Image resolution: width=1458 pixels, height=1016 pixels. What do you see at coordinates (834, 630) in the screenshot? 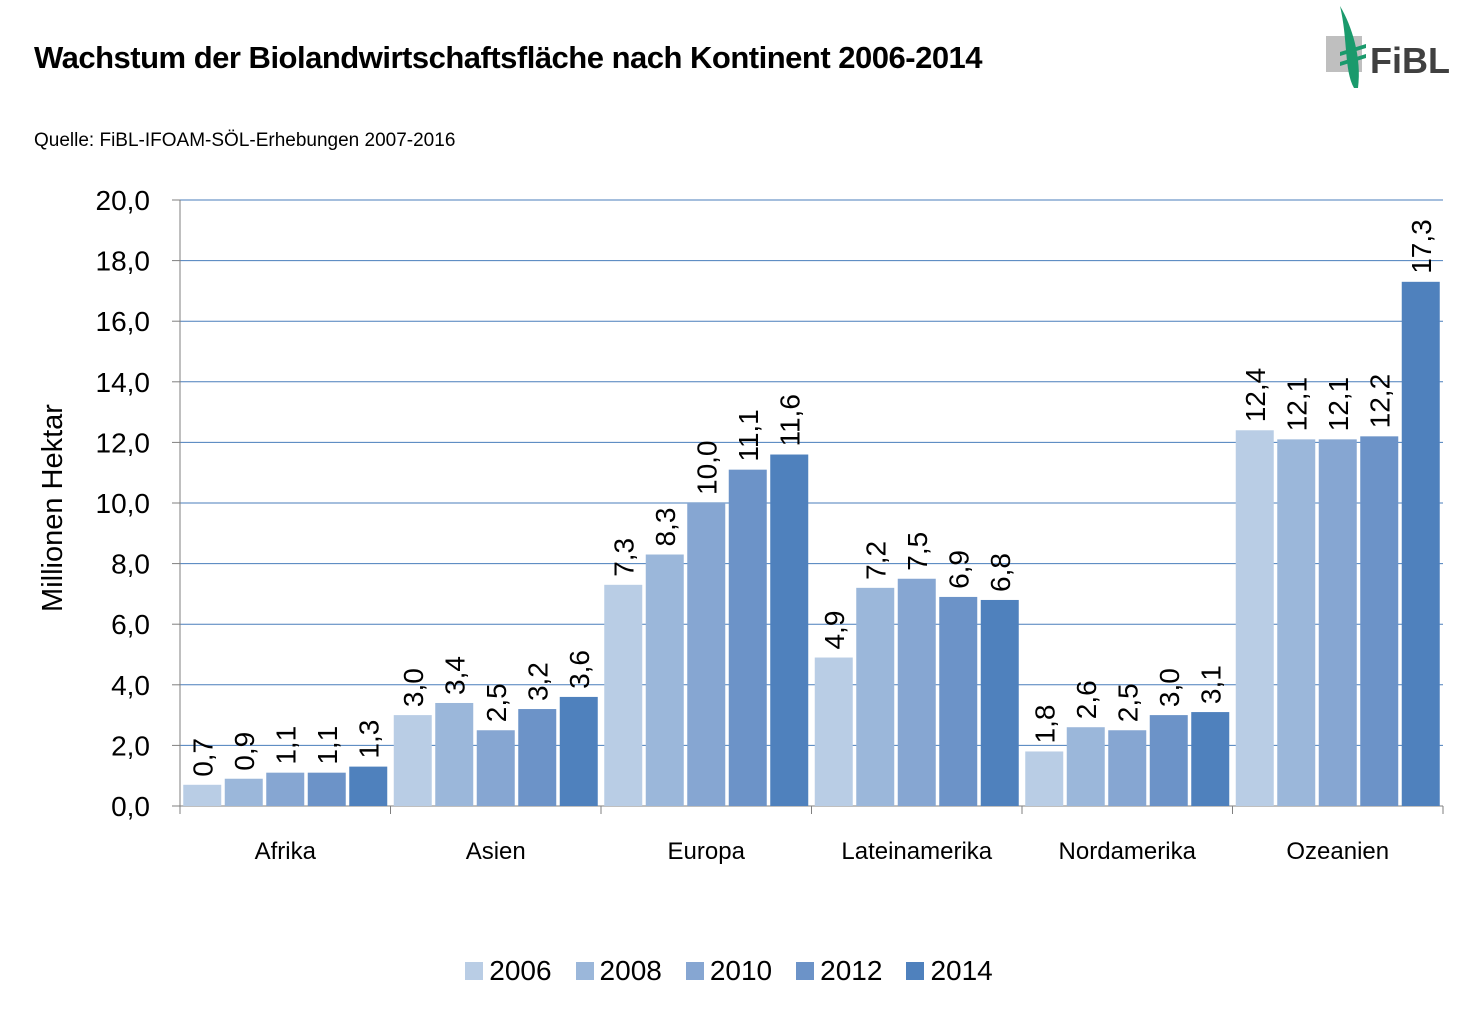
I see `data-label: 4,9` at bounding box center [834, 630].